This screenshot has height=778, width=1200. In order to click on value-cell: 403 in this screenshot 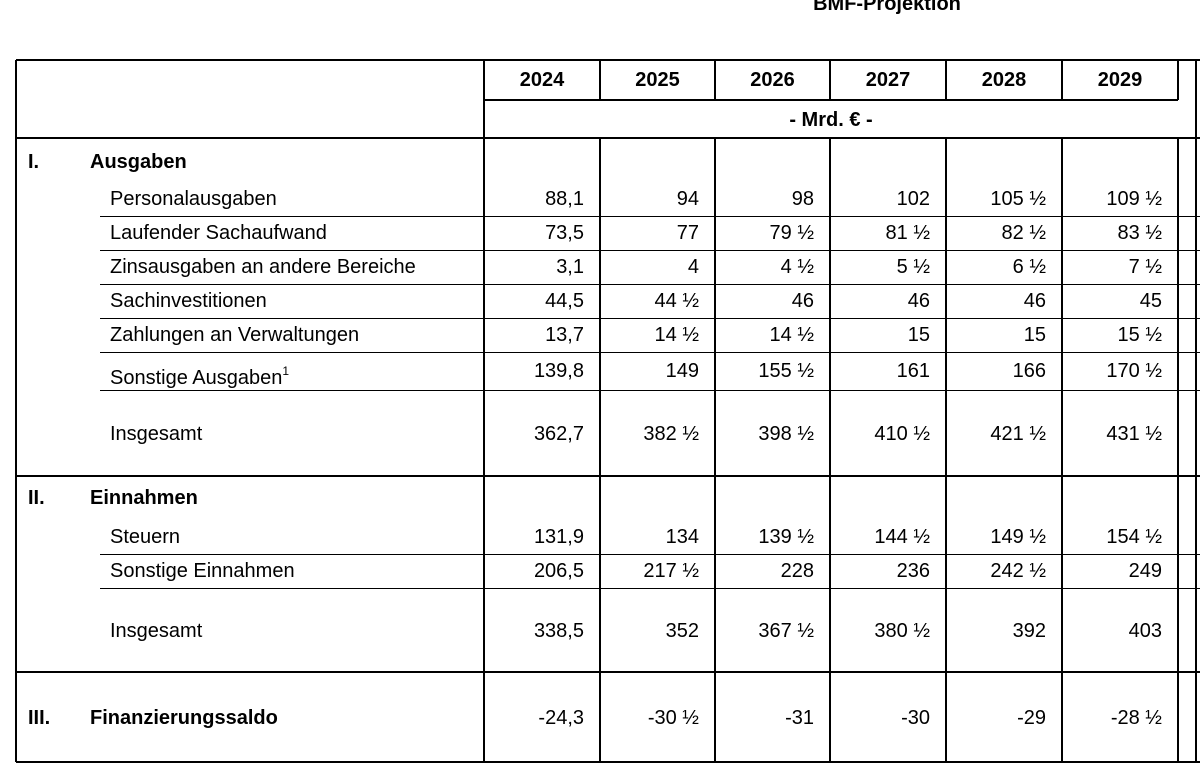, I will do `click(1145, 631)`.